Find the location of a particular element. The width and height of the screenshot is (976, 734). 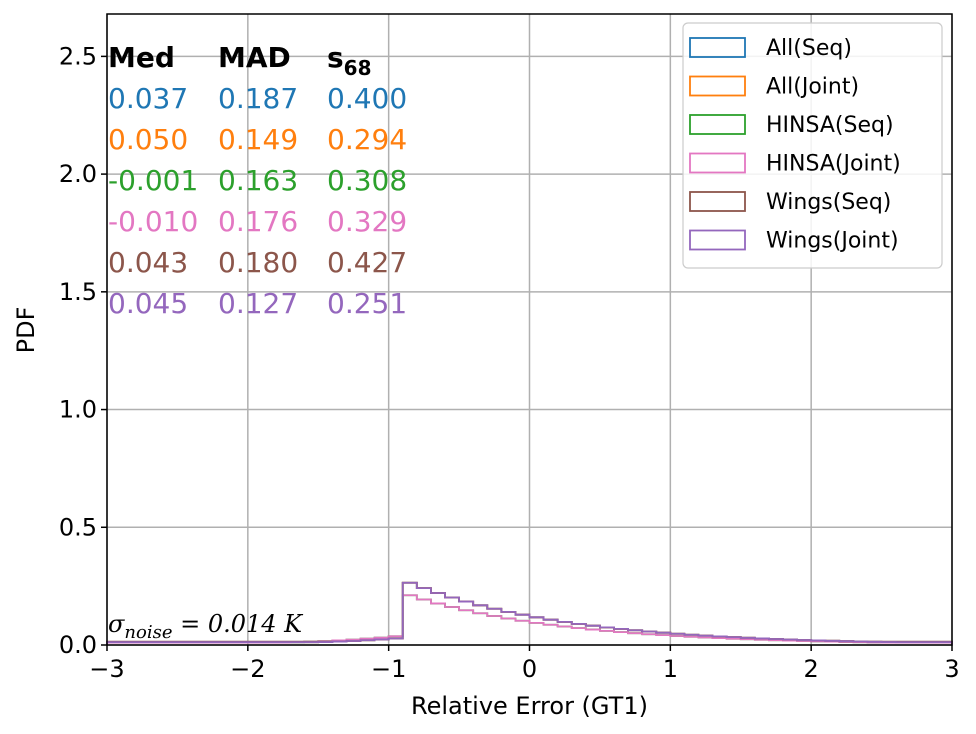

stats-cell-5-1: 0.127 is located at coordinates (258, 303).